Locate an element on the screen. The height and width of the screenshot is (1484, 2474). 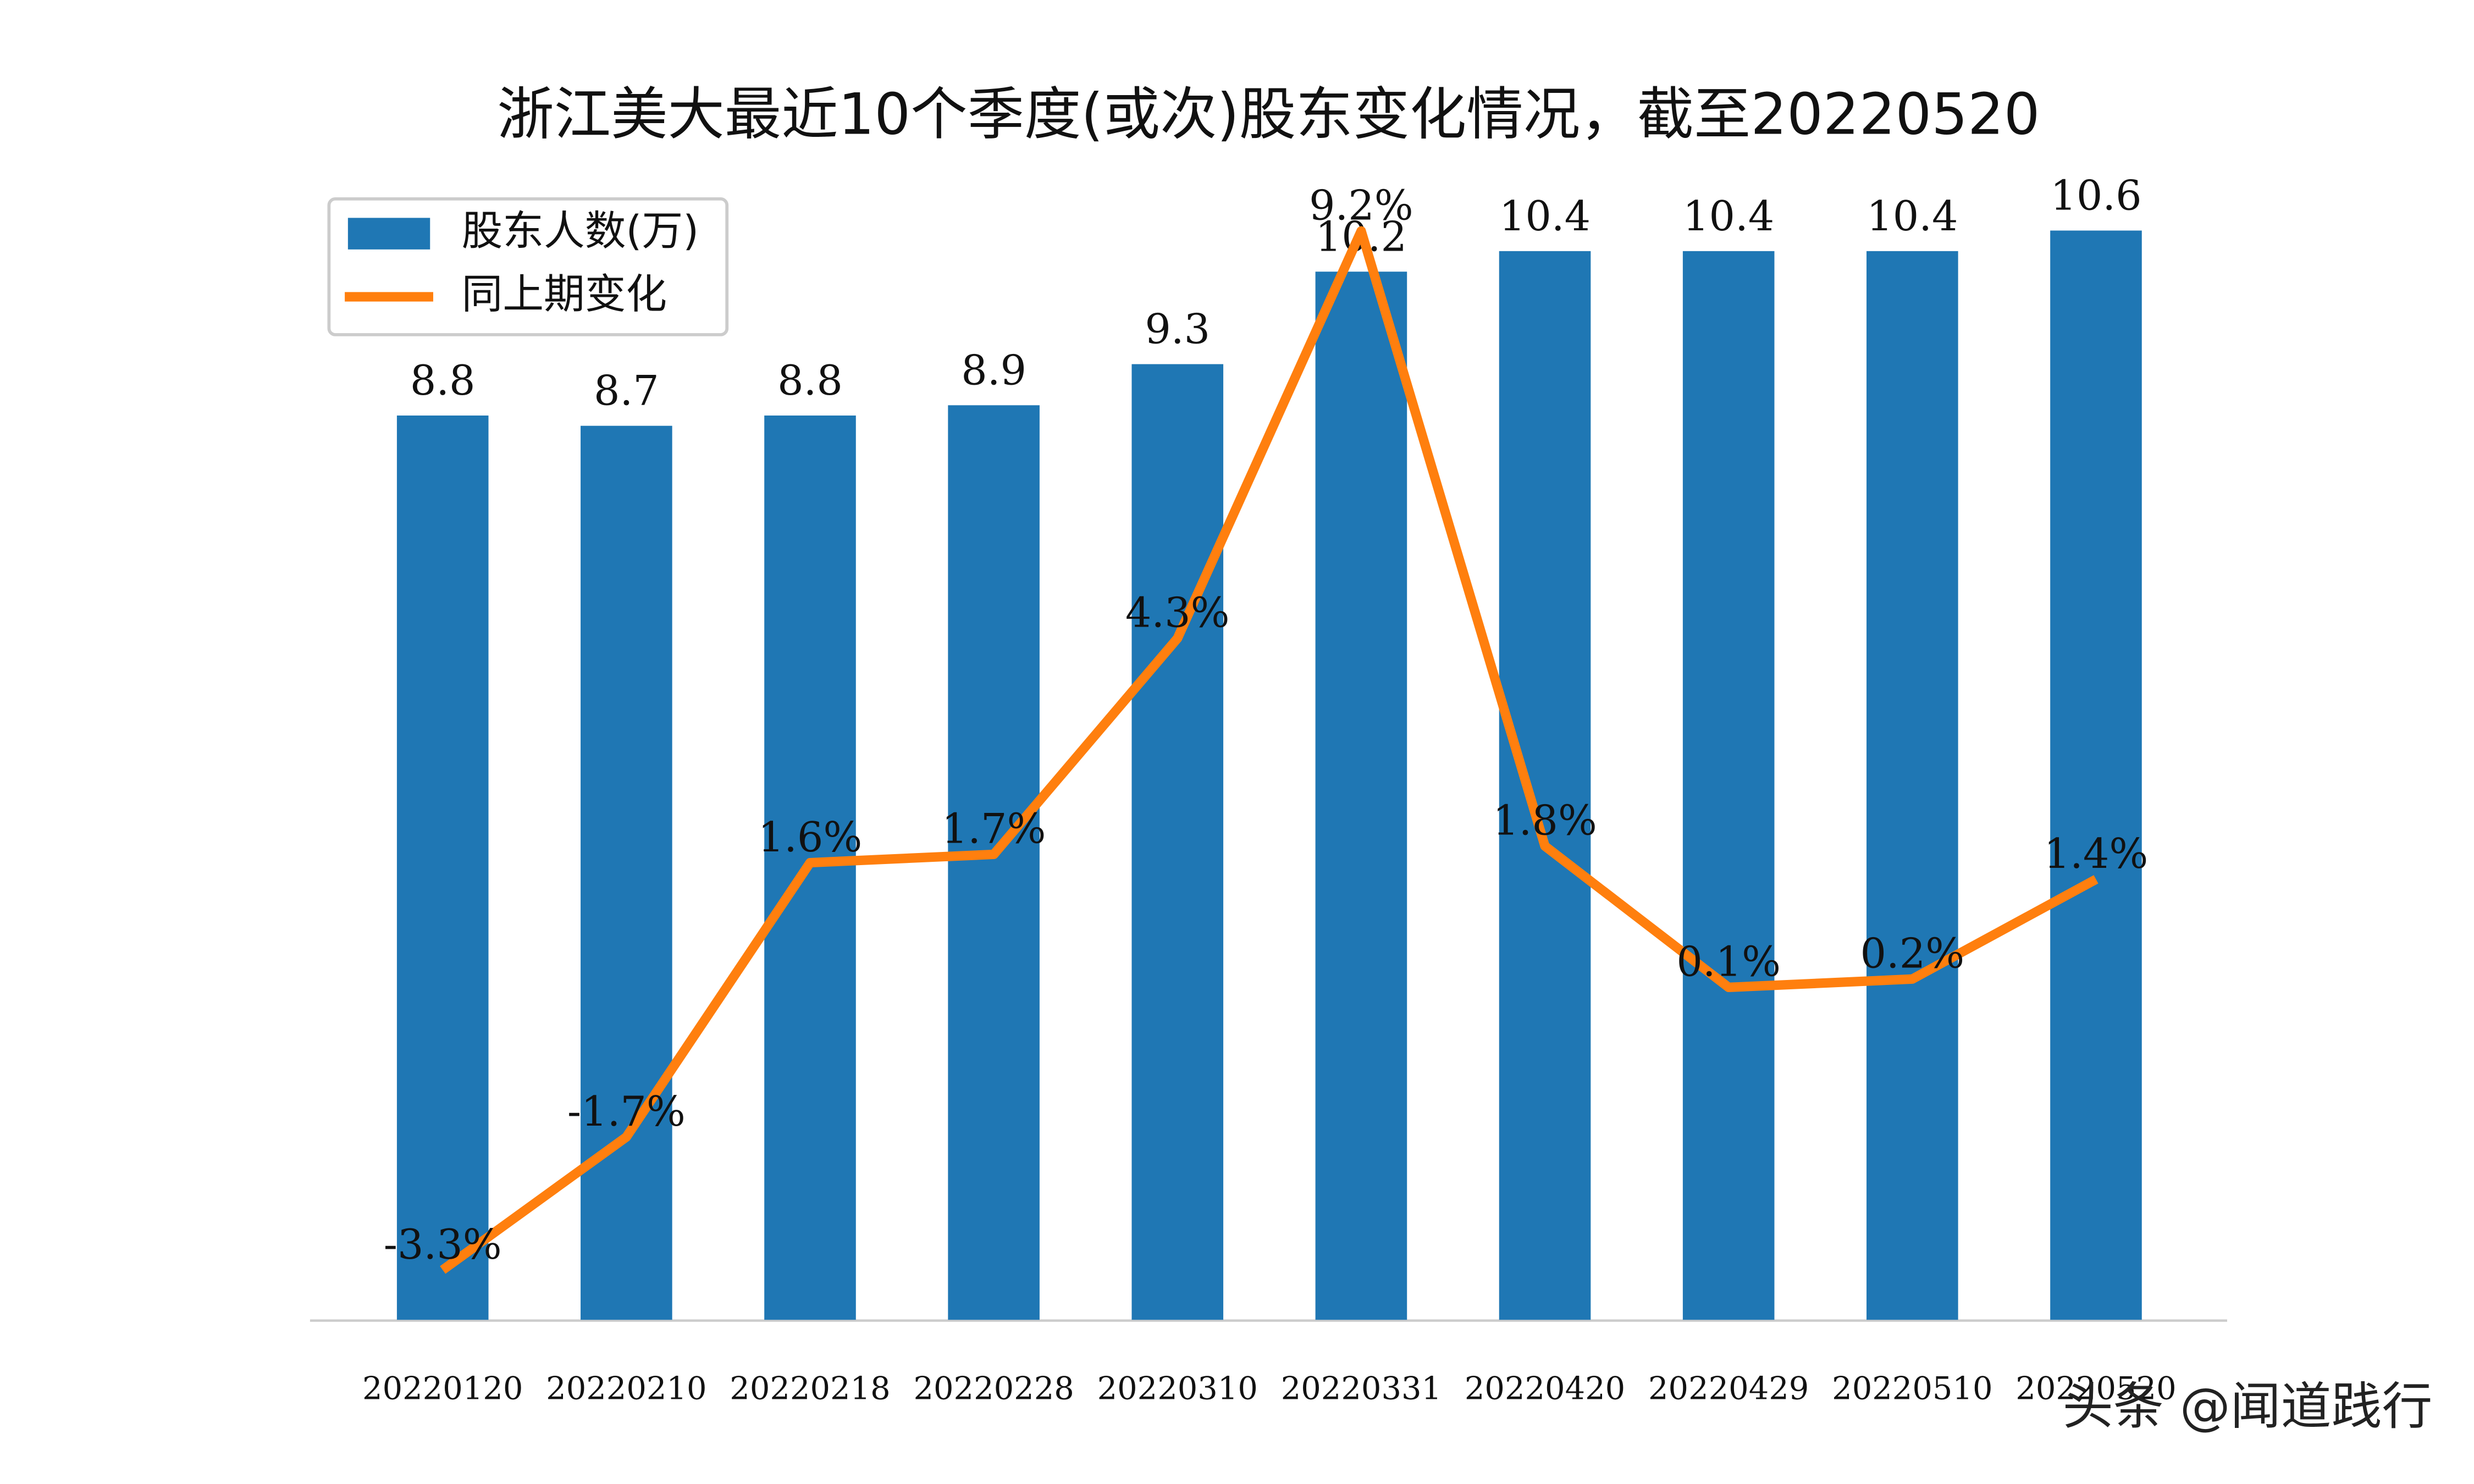
x-tick-label: 20220520 is located at coordinates (2095, 1388).